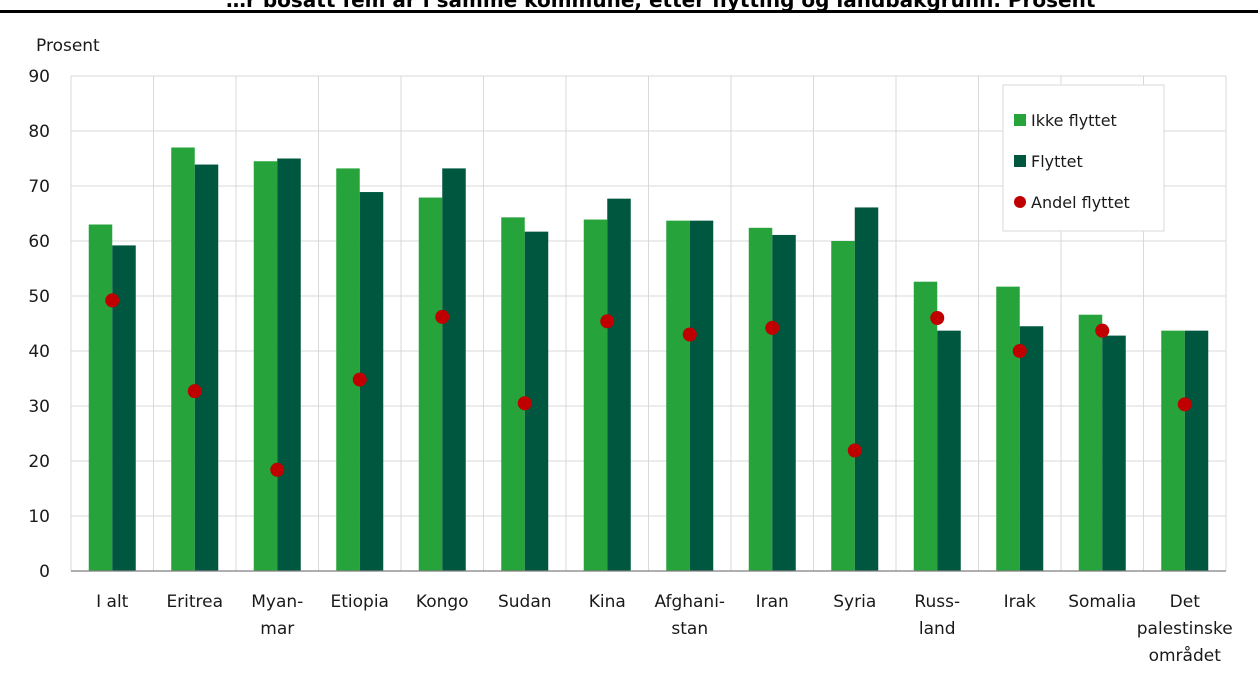 The height and width of the screenshot is (675, 1258). What do you see at coordinates (629, 11) in the screenshot?
I see `title-rule` at bounding box center [629, 11].